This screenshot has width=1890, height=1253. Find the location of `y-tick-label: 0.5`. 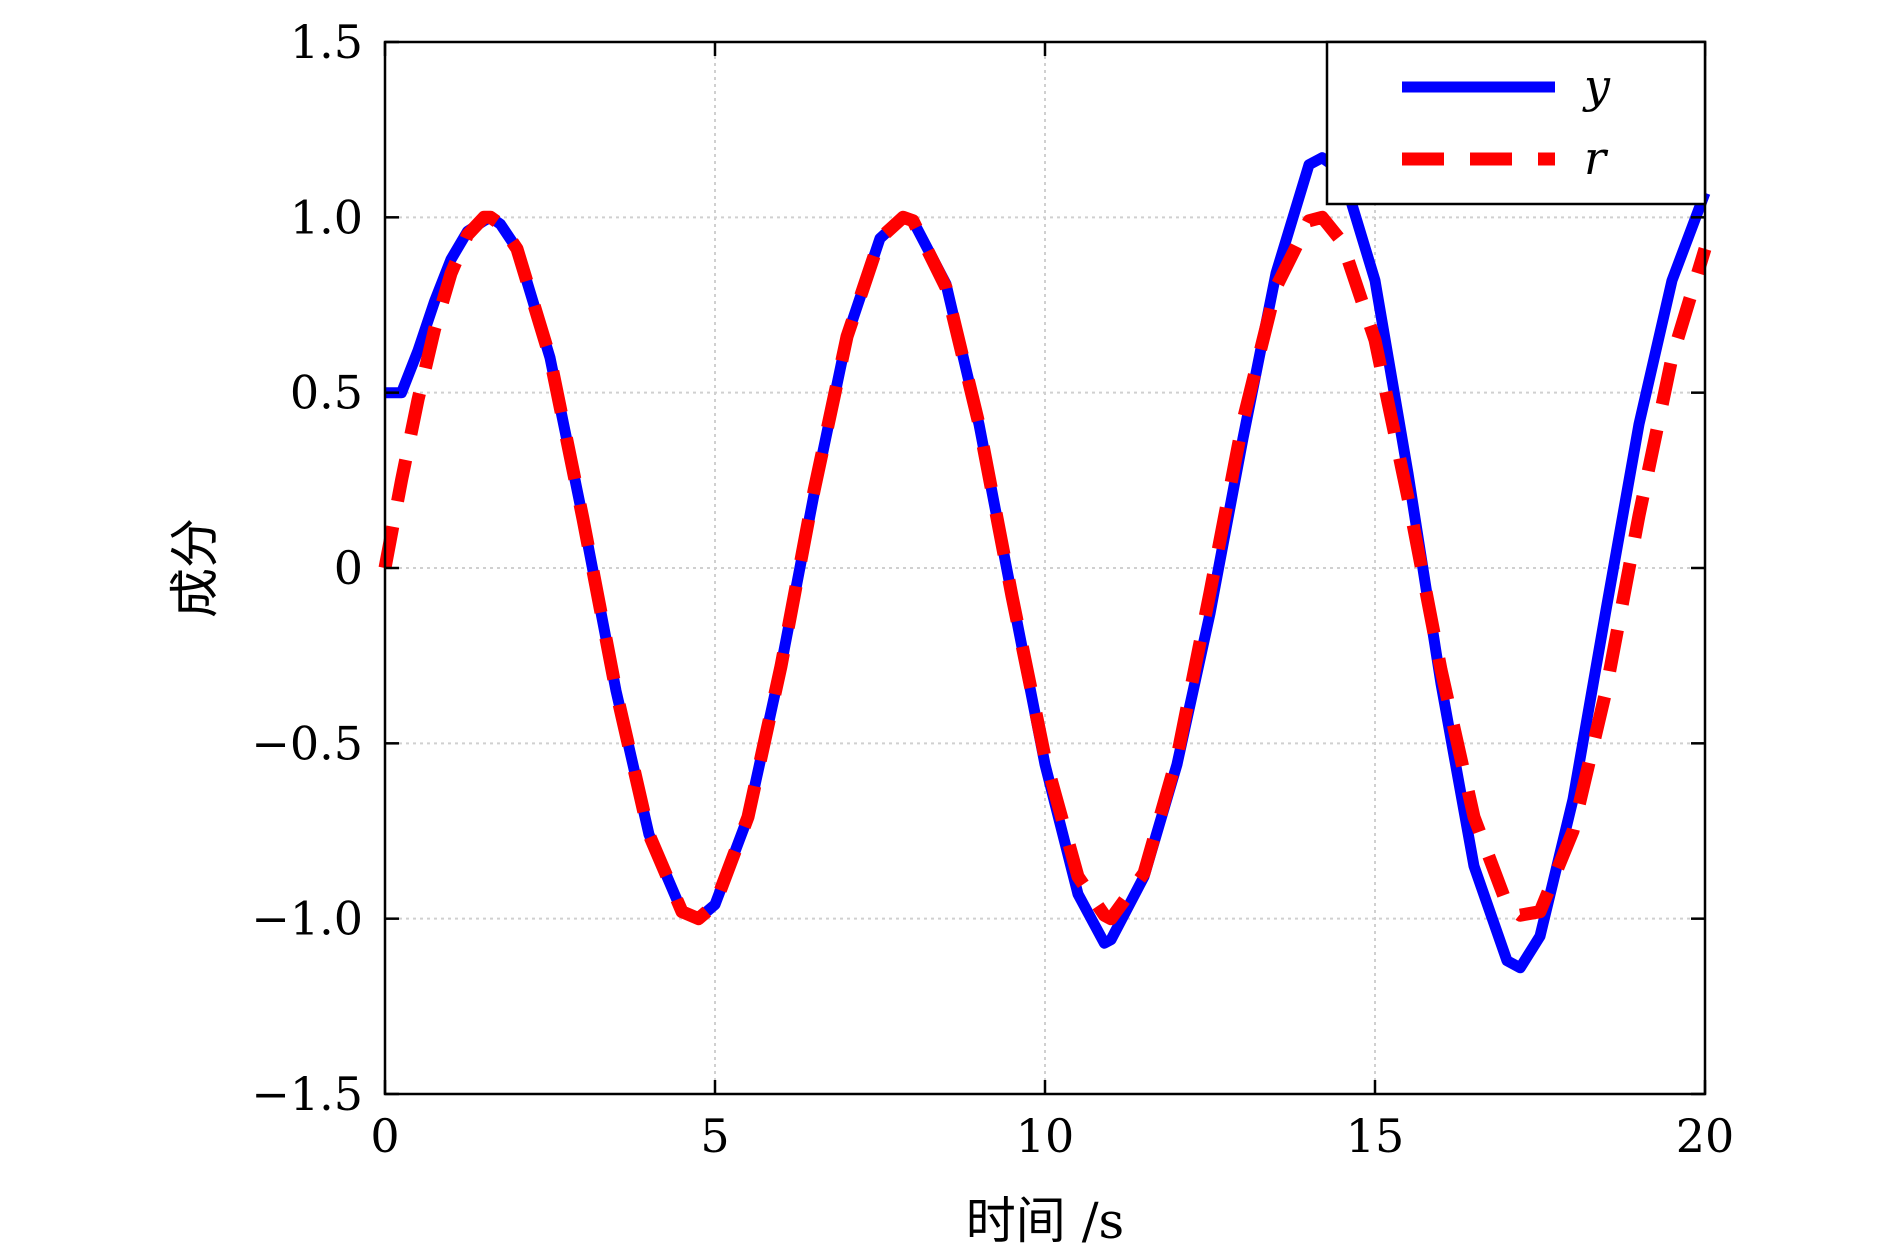

y-tick-label: 0.5 is located at coordinates (326, 393).